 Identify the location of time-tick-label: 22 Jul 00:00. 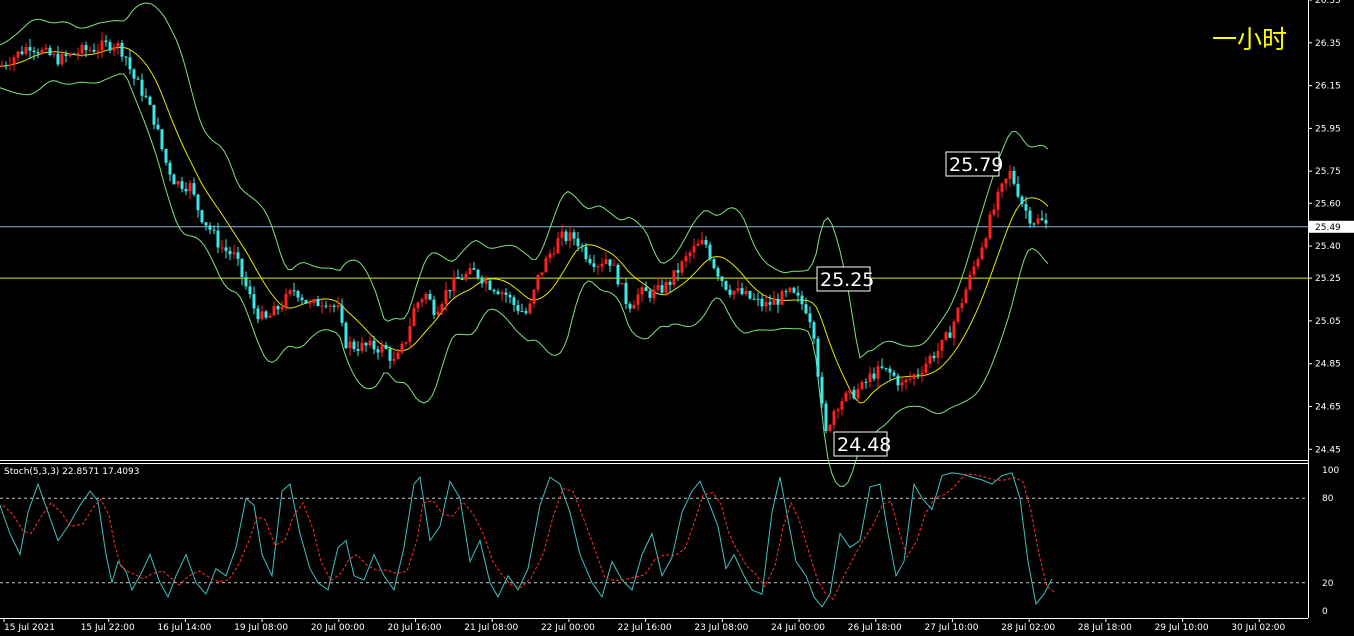
(568, 628).